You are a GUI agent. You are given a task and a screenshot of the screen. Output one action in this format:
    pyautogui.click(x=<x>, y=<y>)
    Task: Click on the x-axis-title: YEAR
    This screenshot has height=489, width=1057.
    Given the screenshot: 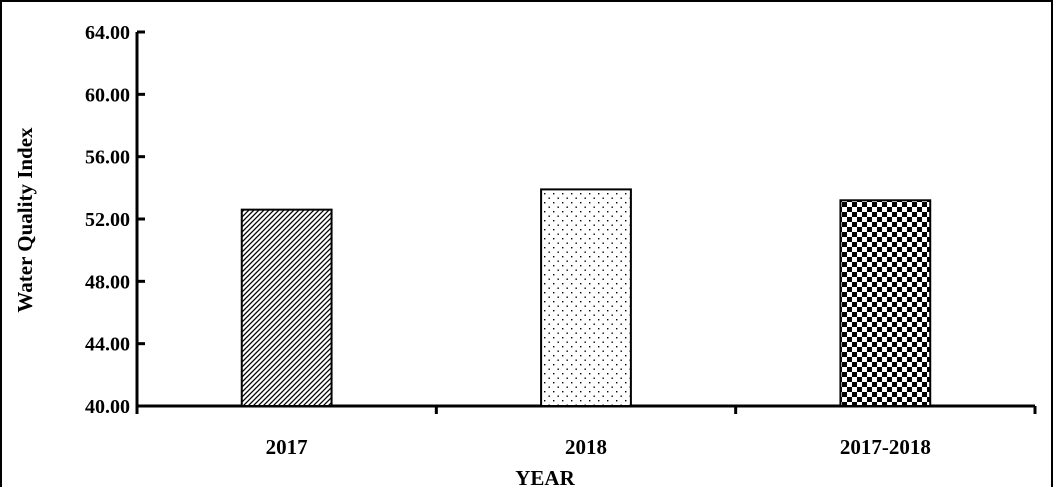 What is the action you would take?
    pyautogui.click(x=545, y=477)
    